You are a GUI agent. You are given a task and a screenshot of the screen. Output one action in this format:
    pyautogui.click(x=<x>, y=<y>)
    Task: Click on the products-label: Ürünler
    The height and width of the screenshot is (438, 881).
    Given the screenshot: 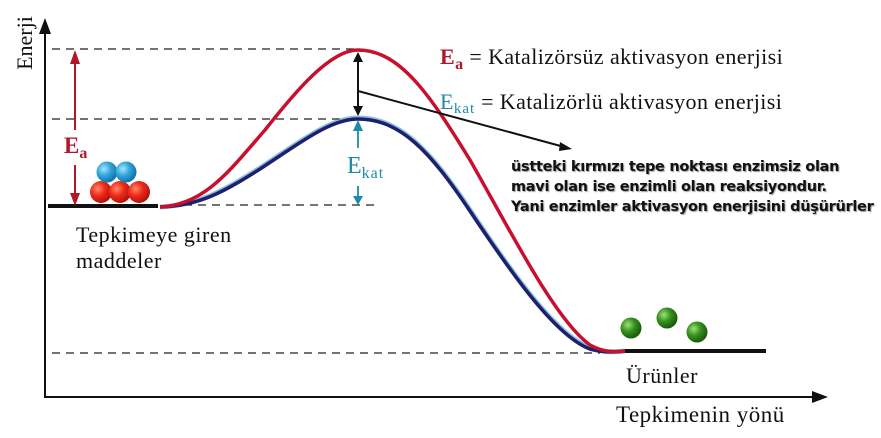 What is the action you would take?
    pyautogui.click(x=662, y=375)
    